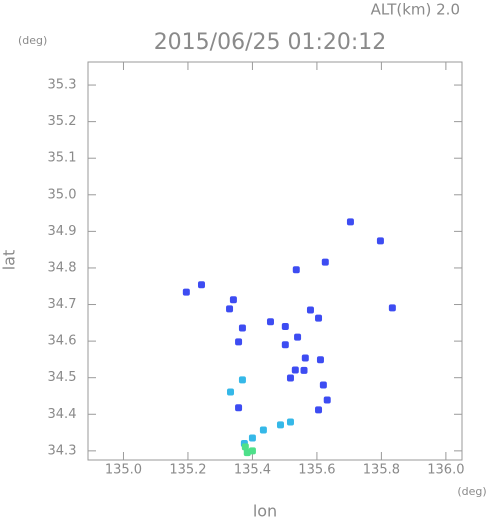 The width and height of the screenshot is (491, 521). Describe the element at coordinates (62, 85) in the screenshot. I see `y-tick-label: 35.3` at that location.